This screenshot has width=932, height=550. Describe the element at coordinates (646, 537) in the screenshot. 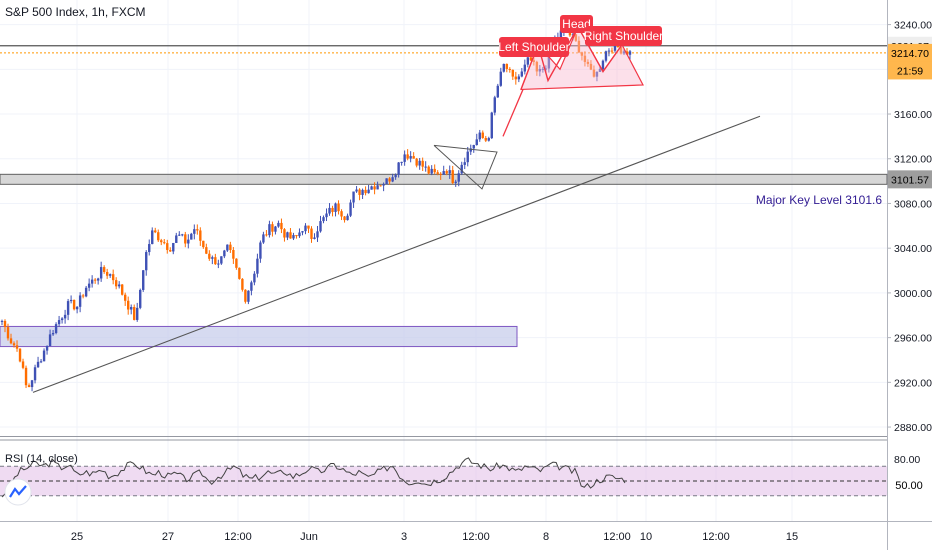

I see `time-tick-label: 10` at that location.